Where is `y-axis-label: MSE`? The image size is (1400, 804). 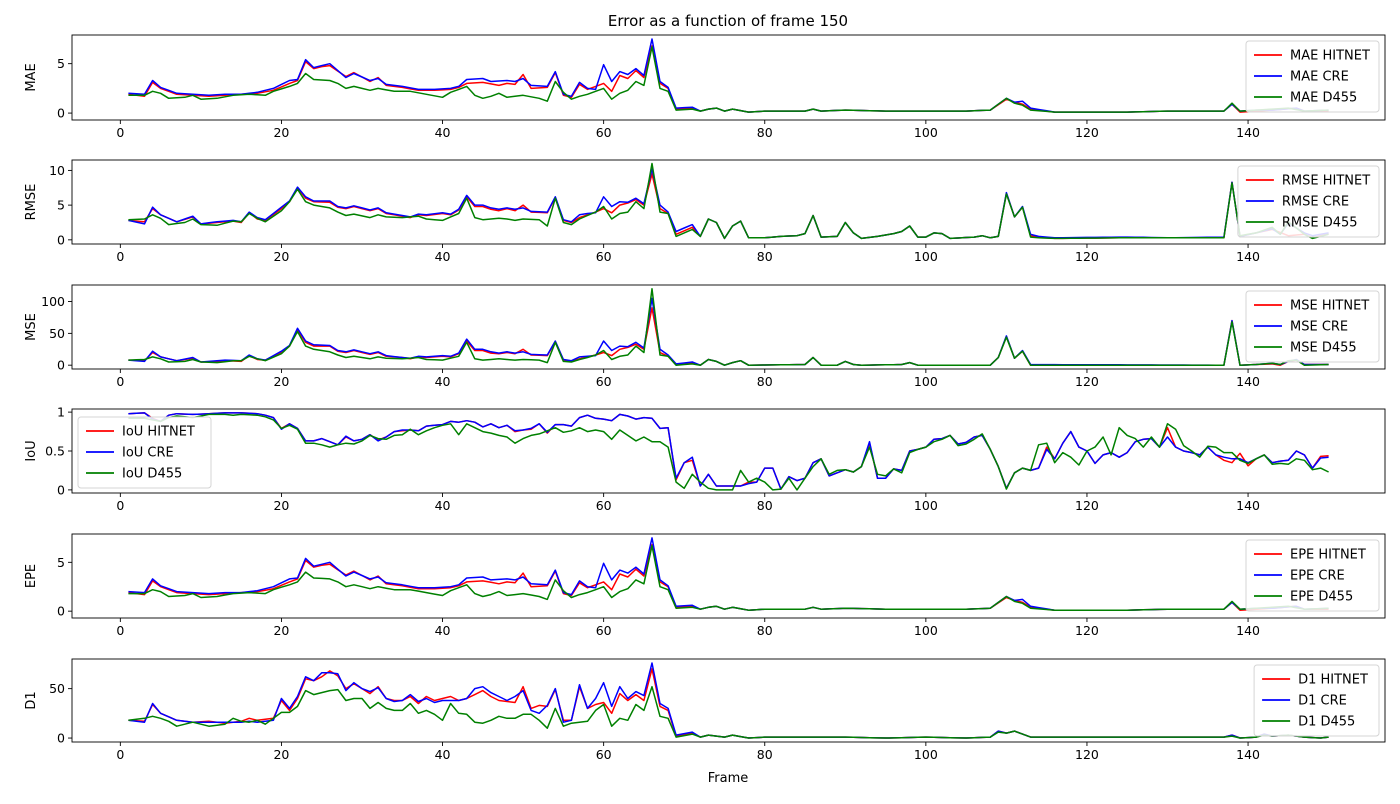 y-axis-label: MSE is located at coordinates (31, 327).